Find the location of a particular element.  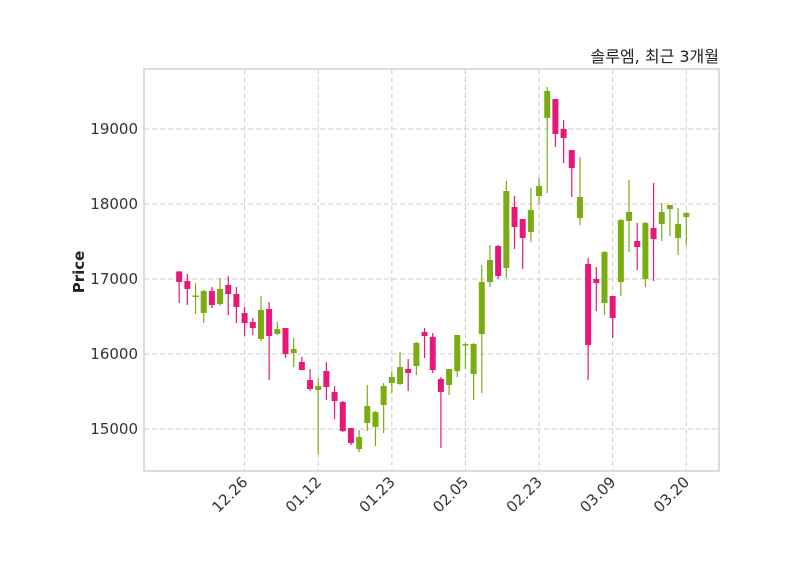

y-axis-label: Price is located at coordinates (79, 272).